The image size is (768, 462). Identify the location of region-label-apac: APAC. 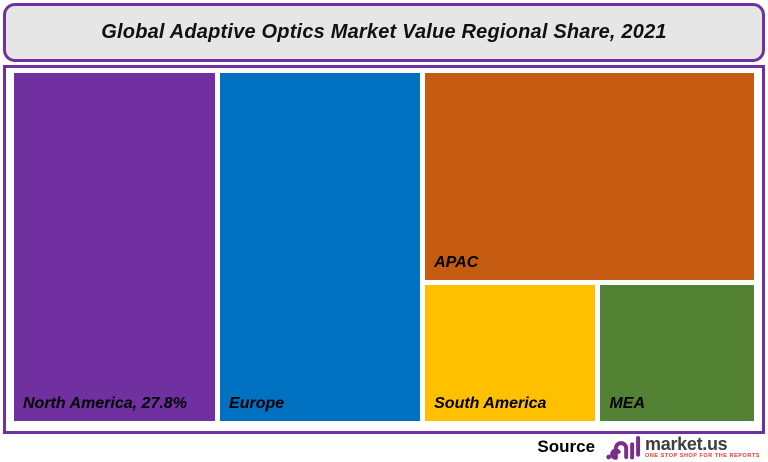
(456, 263).